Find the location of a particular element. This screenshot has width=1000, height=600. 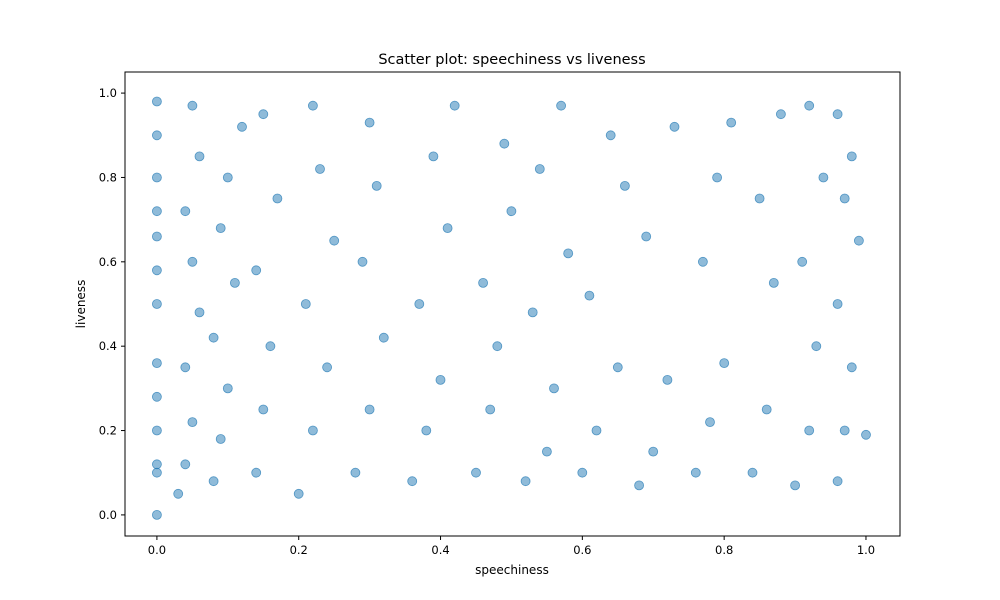

y-tick-label: 0.8 is located at coordinates (108, 177).